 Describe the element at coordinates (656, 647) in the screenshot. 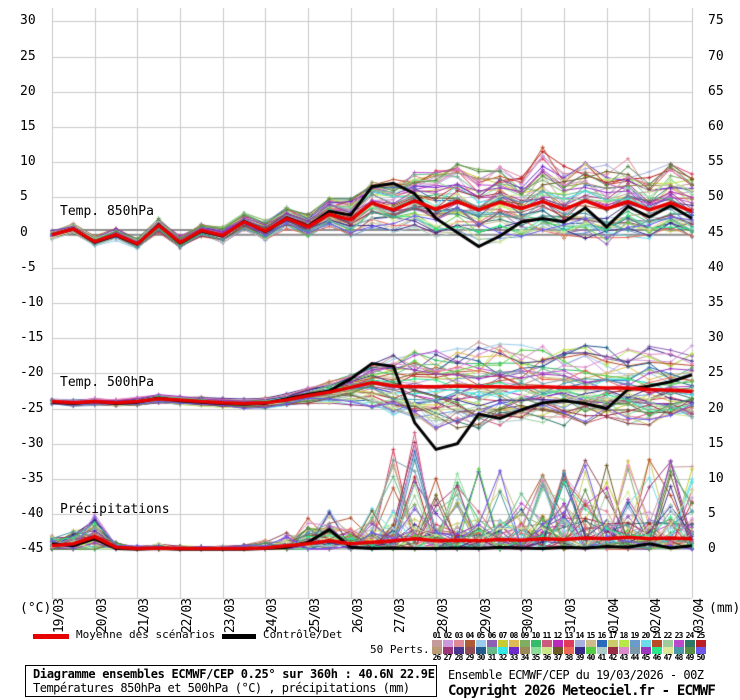

I see `member-column: 21 46` at that location.